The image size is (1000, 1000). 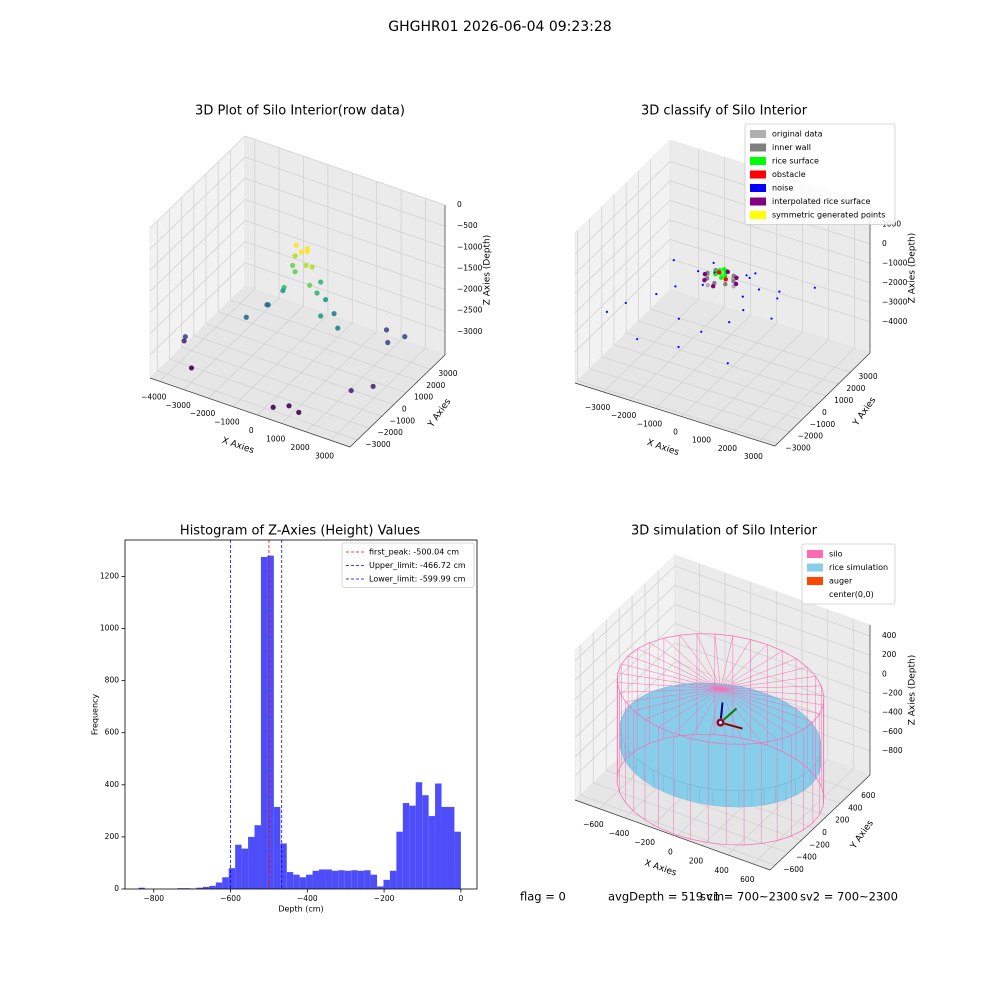 What do you see at coordinates (666, 897) in the screenshot?
I see `footer-text: avgDepth = 519 cm` at bounding box center [666, 897].